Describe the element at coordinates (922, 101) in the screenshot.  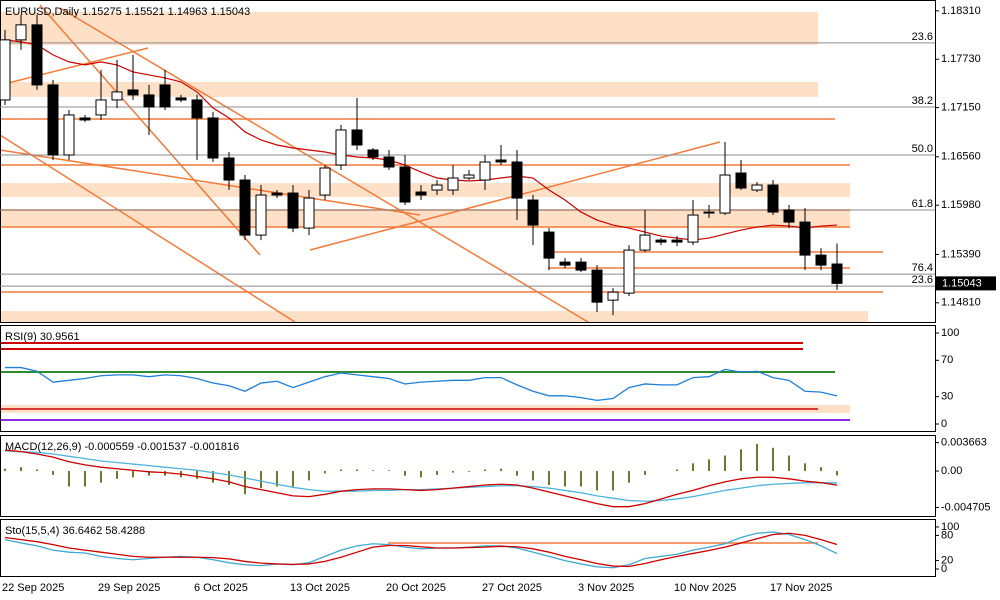
I see `fib-label: 38.2` at that location.